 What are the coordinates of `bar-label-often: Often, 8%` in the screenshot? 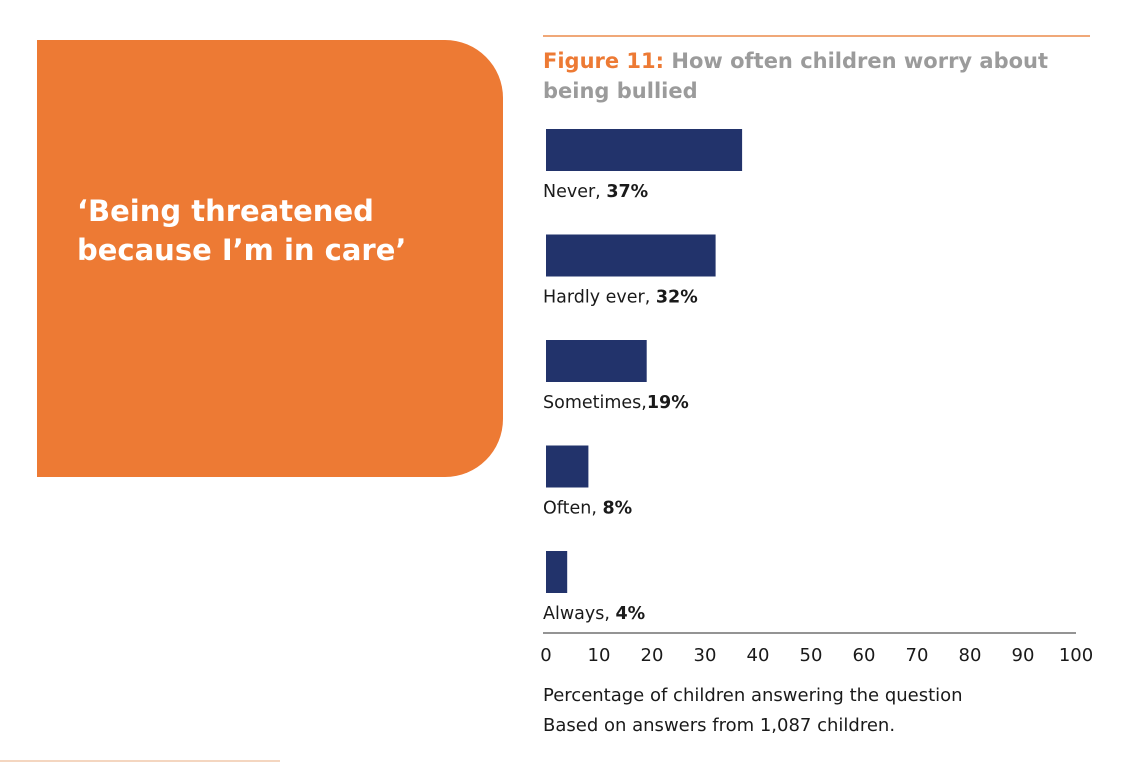 It's located at (587, 509).